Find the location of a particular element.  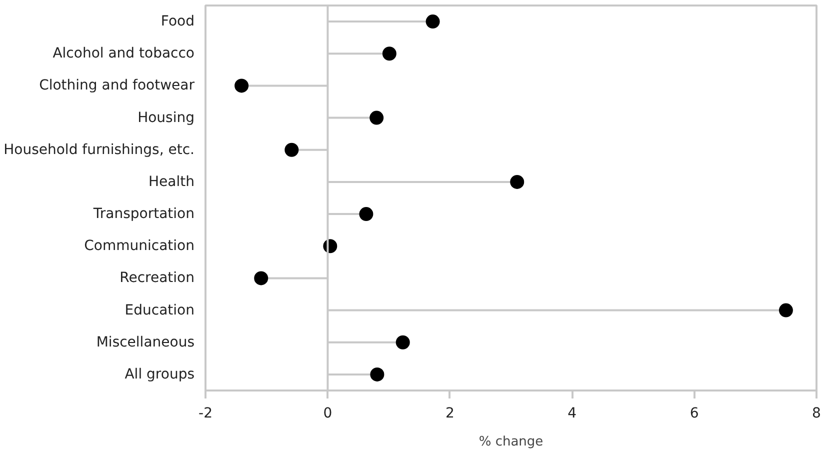

x-axis-title: % change is located at coordinates (511, 442).